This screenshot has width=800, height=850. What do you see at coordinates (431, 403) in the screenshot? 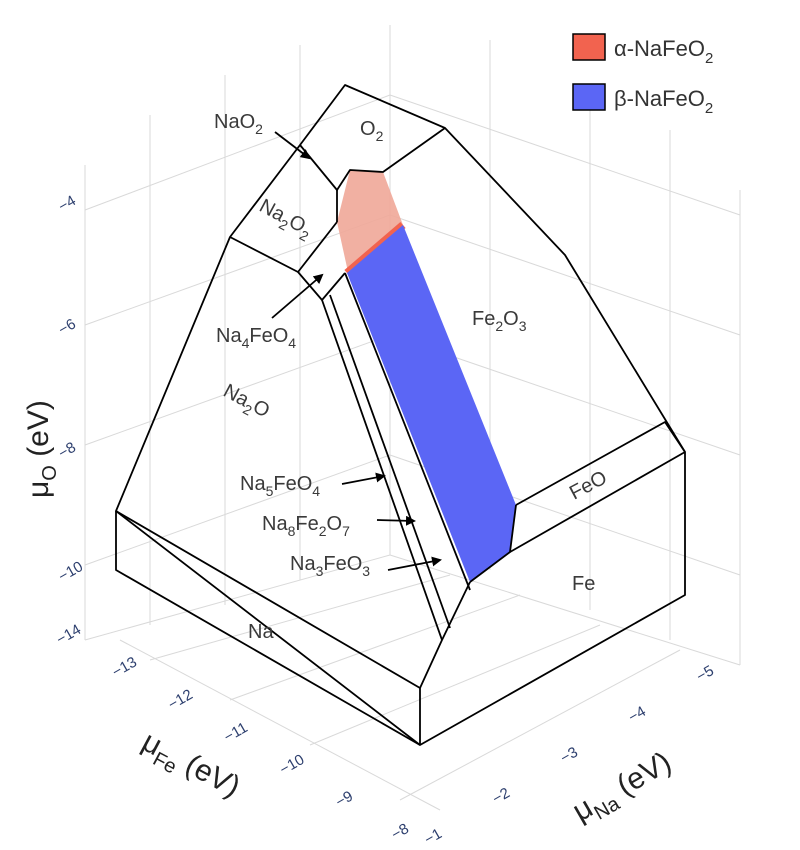
I see `beta-region` at bounding box center [431, 403].